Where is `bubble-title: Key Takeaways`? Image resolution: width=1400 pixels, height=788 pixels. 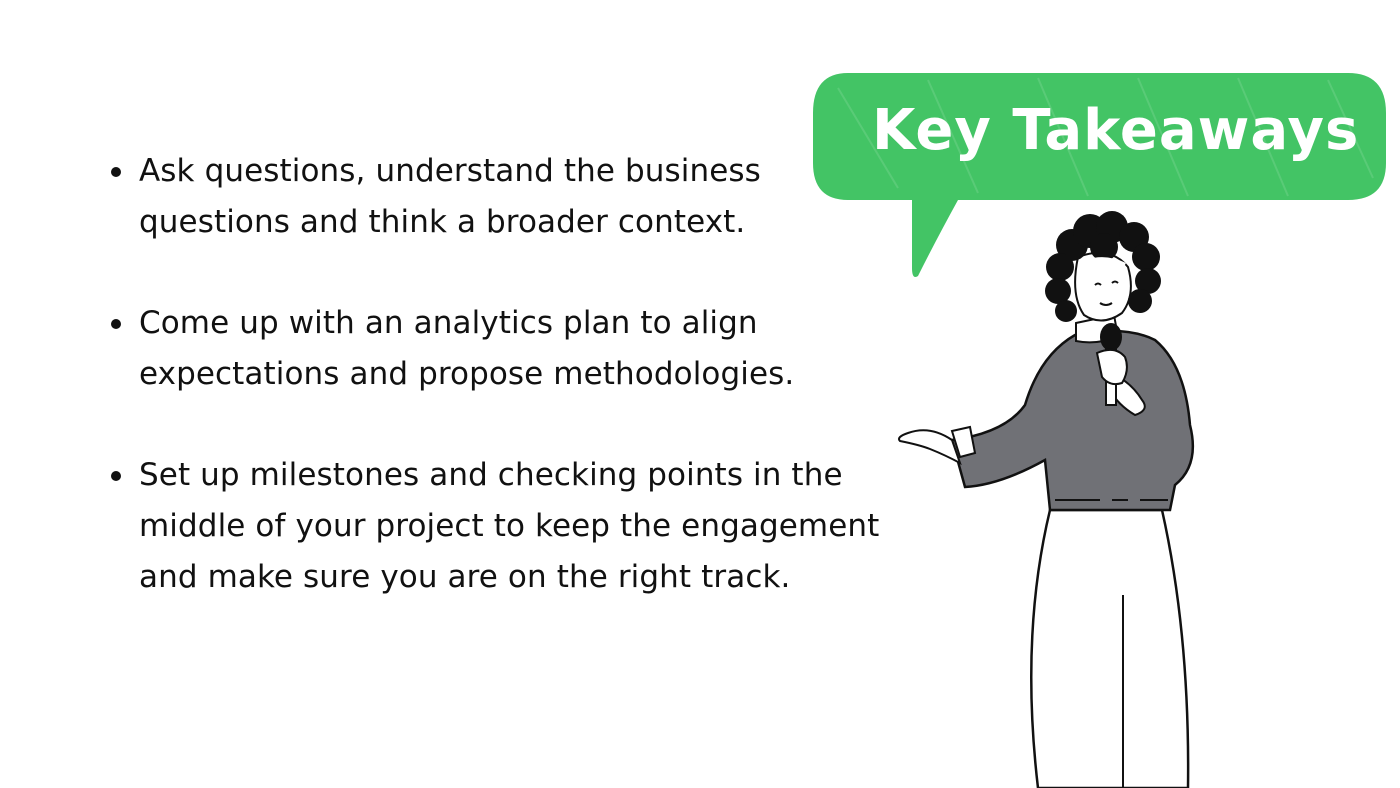
bubble-title: Key Takeaways is located at coordinates (1116, 130).